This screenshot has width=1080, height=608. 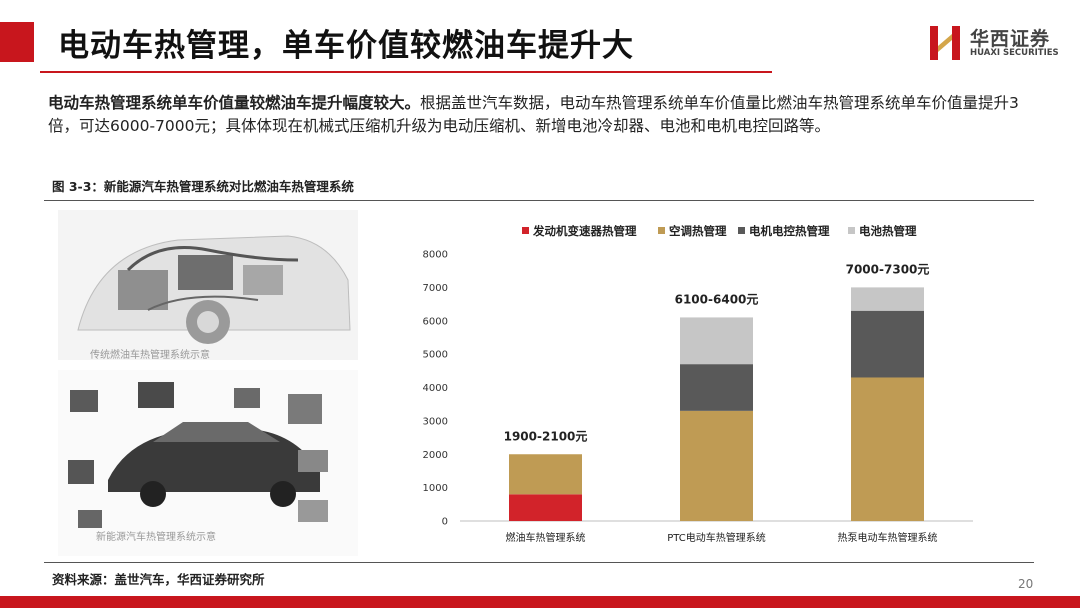 I want to click on y-tick-label: 2000, so click(x=435, y=455).